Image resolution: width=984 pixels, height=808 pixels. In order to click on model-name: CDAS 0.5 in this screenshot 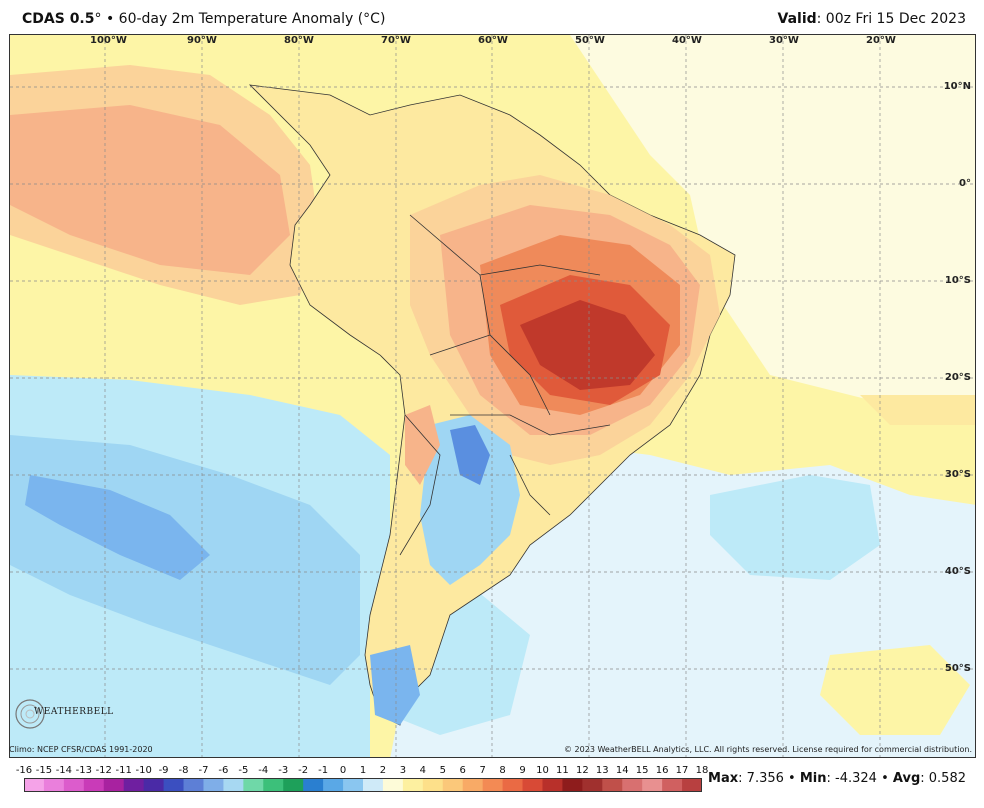, I will do `click(58, 19)`.